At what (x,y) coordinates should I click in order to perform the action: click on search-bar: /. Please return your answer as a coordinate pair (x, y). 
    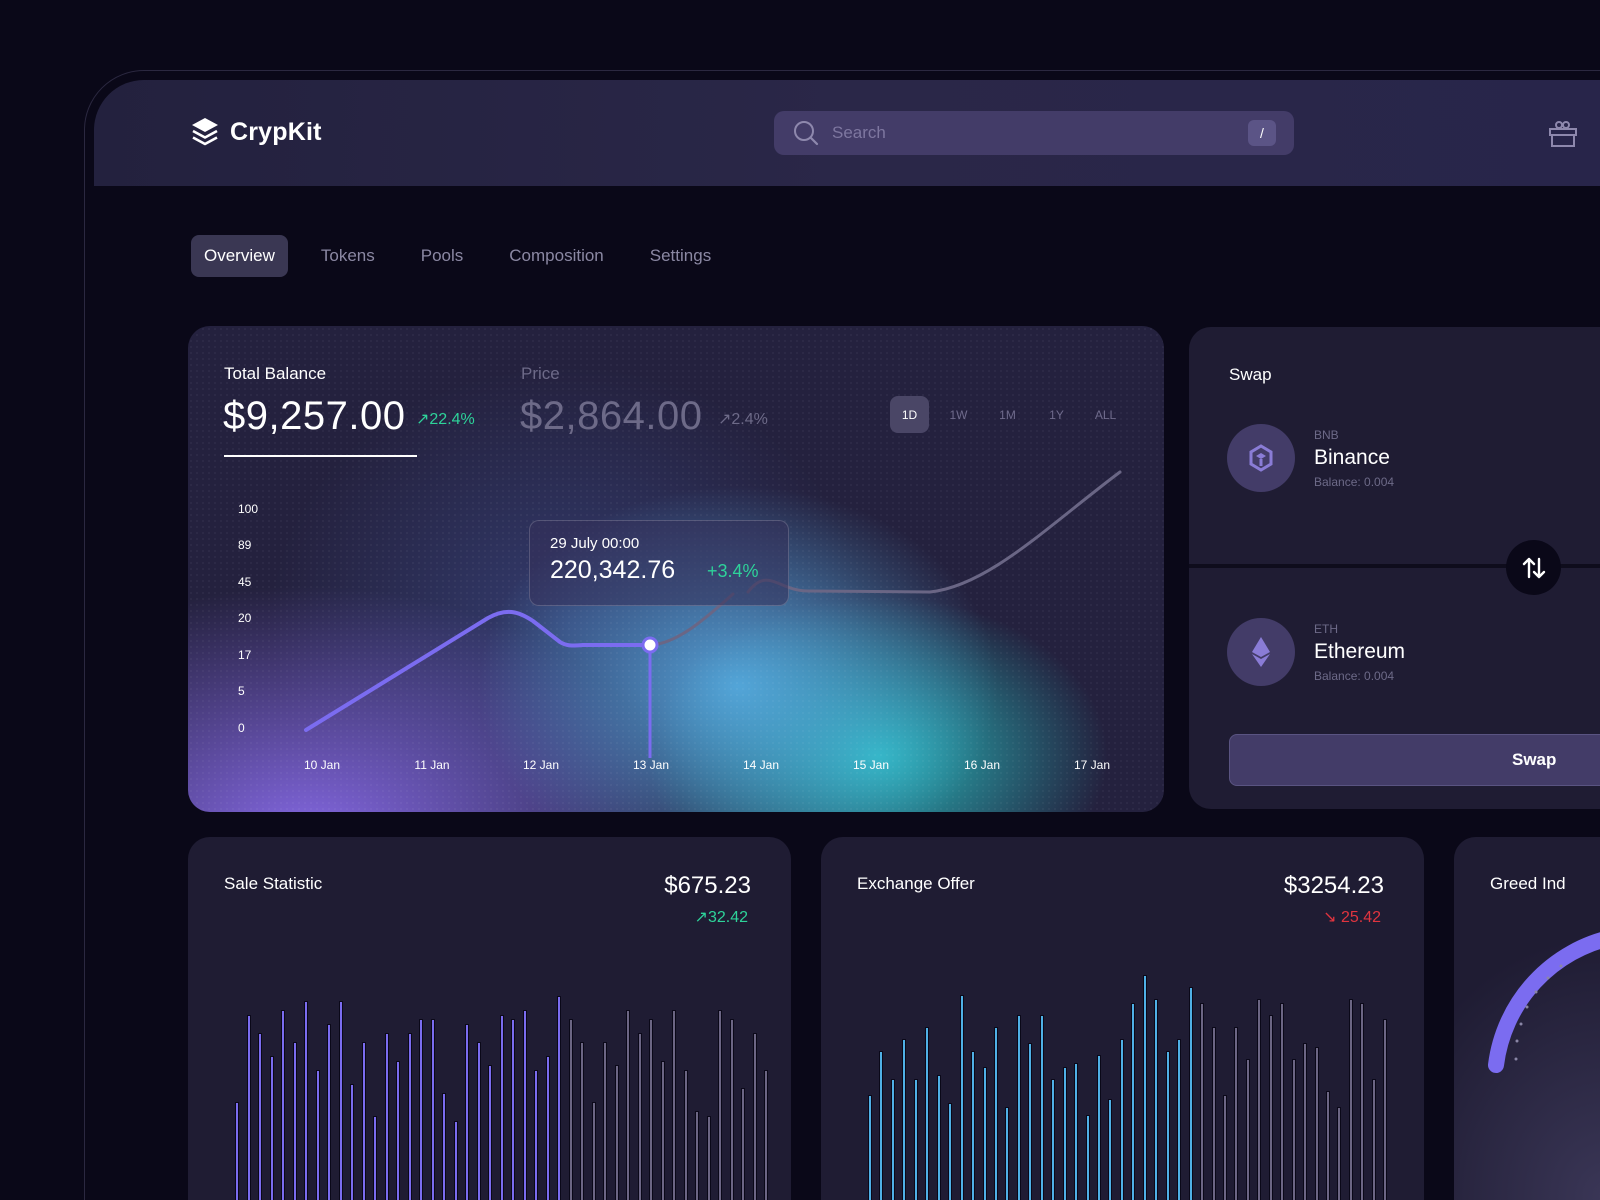
    Looking at the image, I should click on (1034, 133).